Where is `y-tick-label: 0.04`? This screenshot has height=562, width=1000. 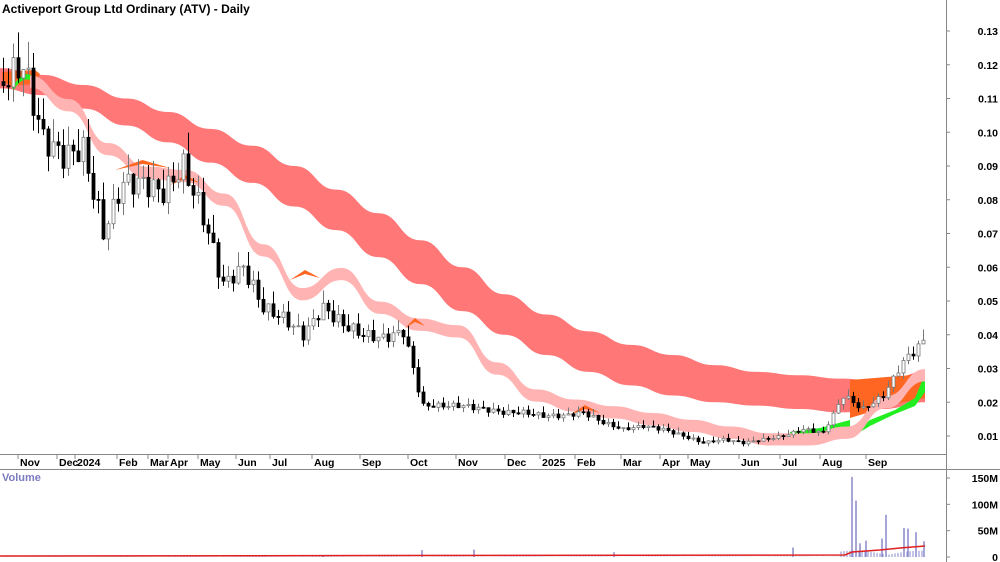
y-tick-label: 0.04 is located at coordinates (988, 336).